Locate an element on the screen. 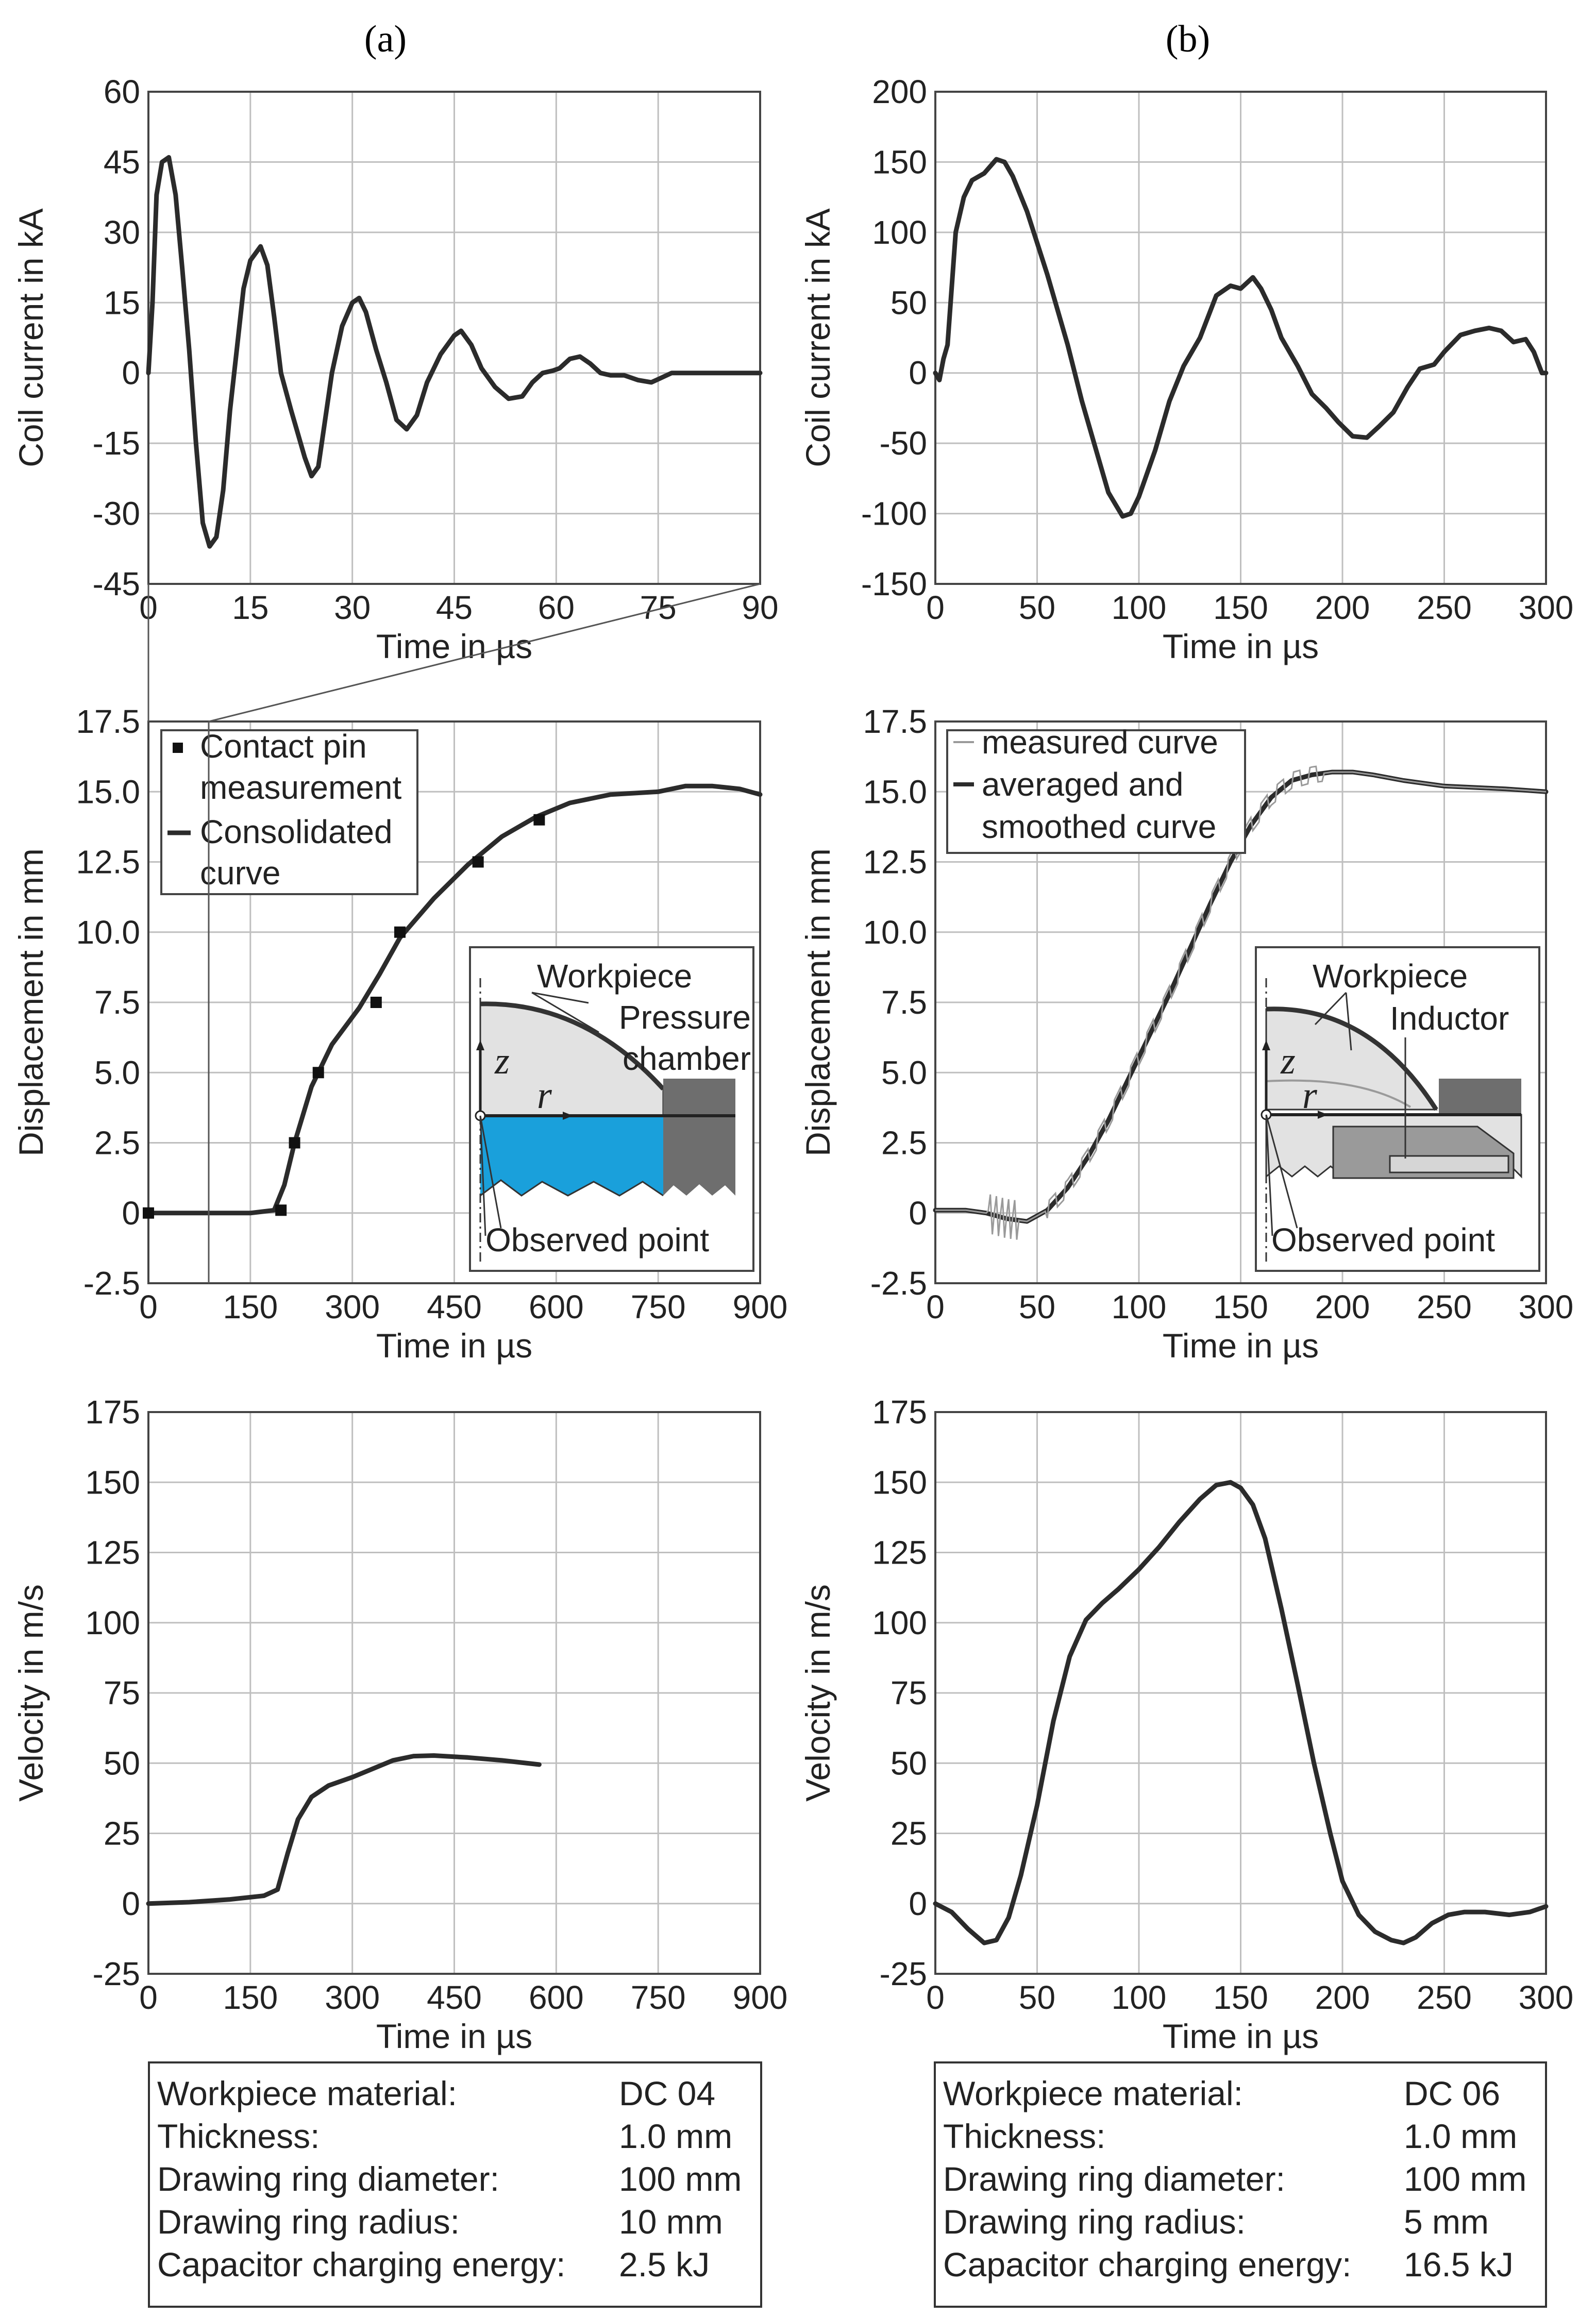 The width and height of the screenshot is (1596, 2316). y-tick-label: 125 is located at coordinates (899, 1552).